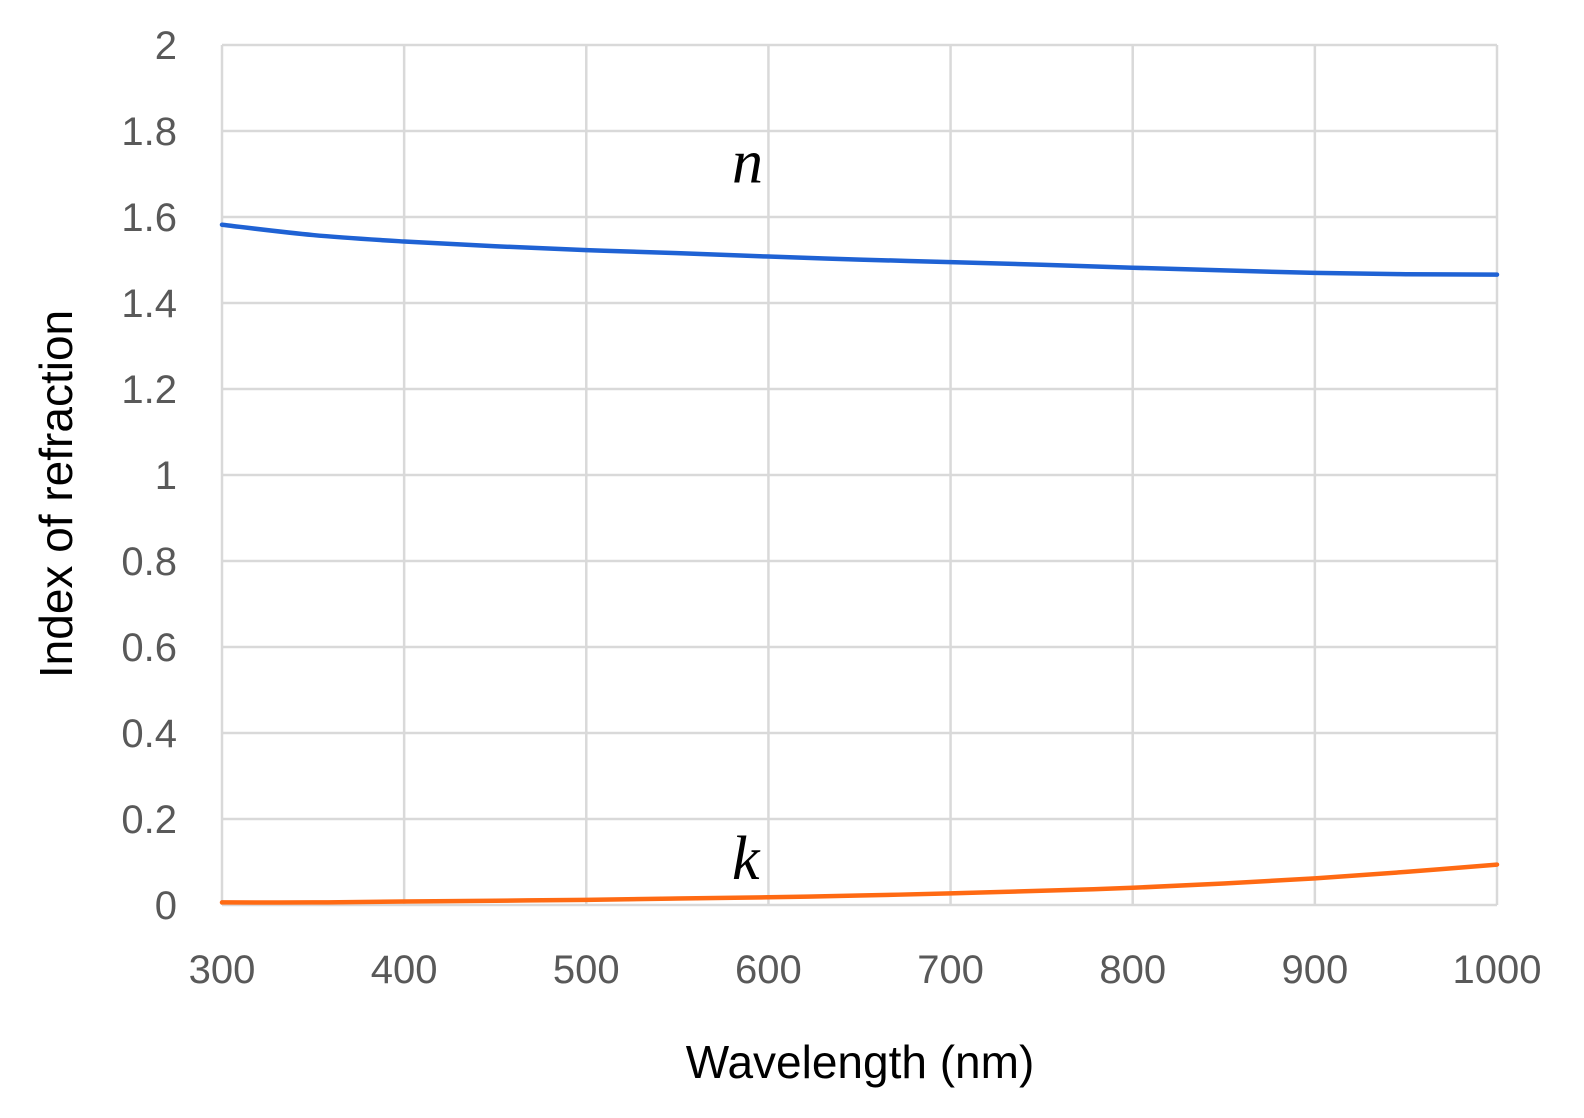 Image resolution: width=1584 pixels, height=1118 pixels. I want to click on y-axis-tick-labels: 0 0.2 0.4 0.6 0.8 1 1.2 1.4 1.6 1.8 2, so click(149, 476).